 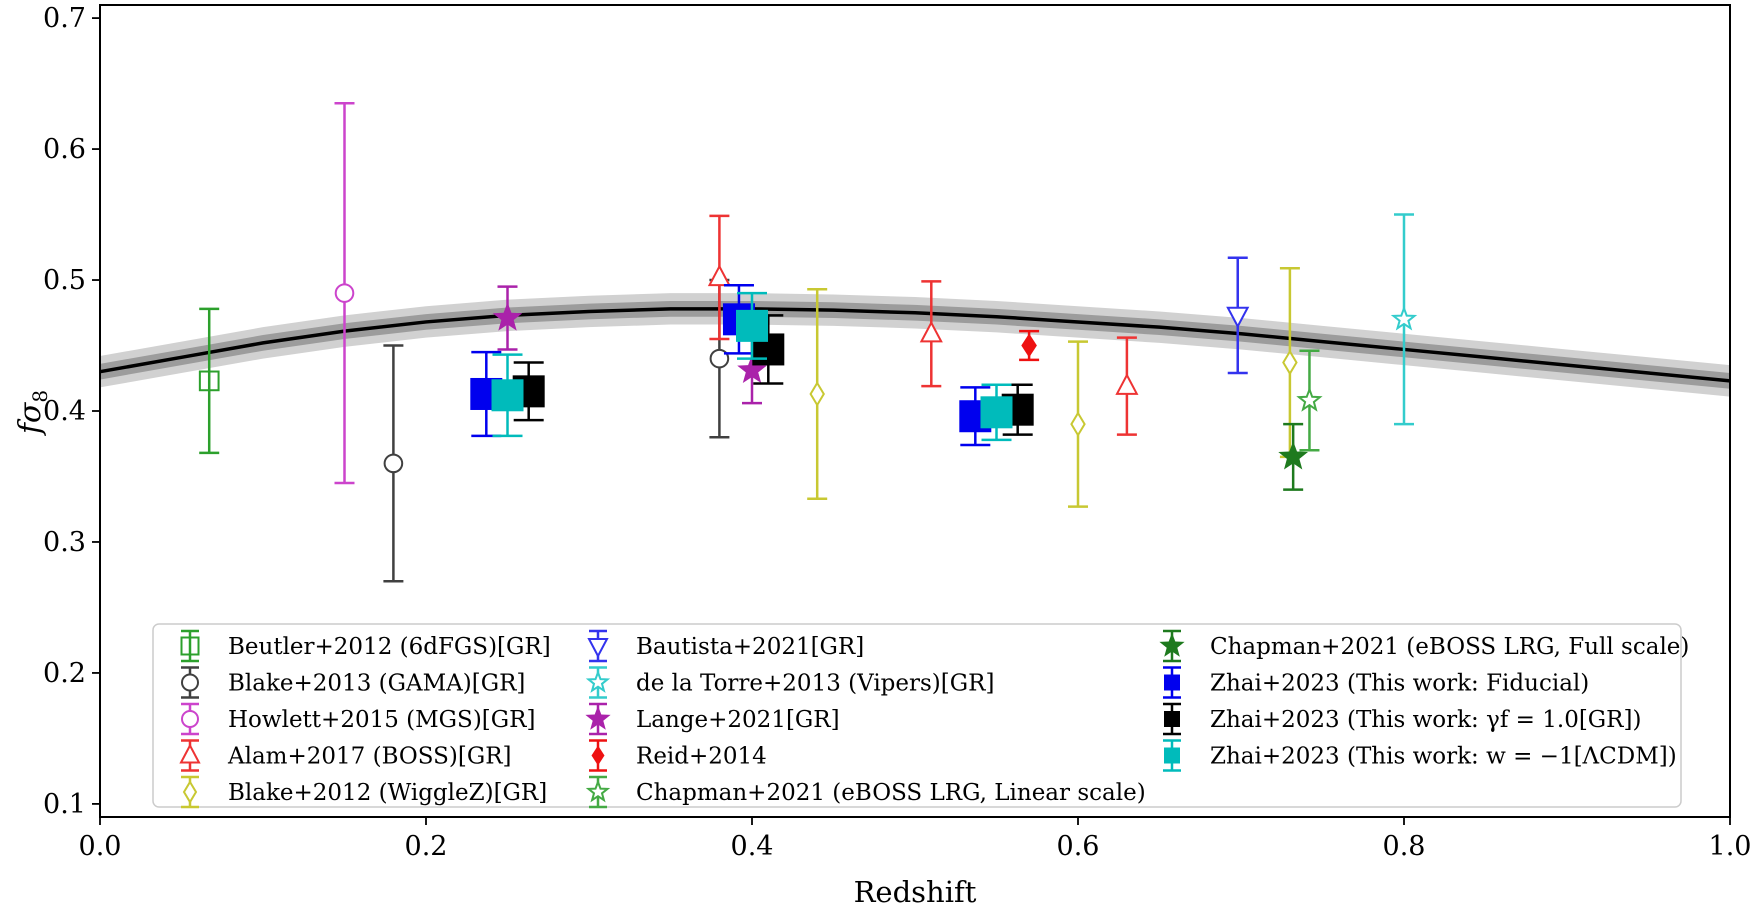 I want to click on series-howlett-2015-mgs-gr, so click(x=344, y=293).